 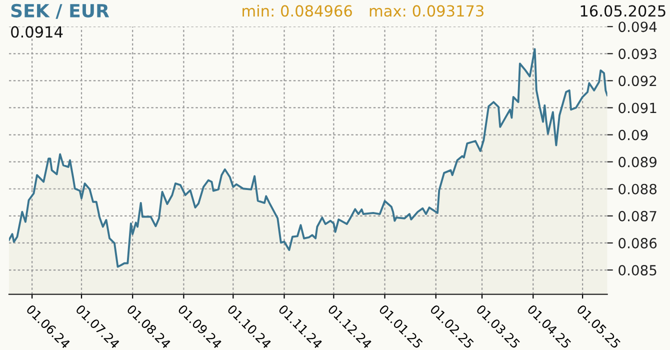 I want to click on text: max: 0.093173, so click(x=427, y=11).